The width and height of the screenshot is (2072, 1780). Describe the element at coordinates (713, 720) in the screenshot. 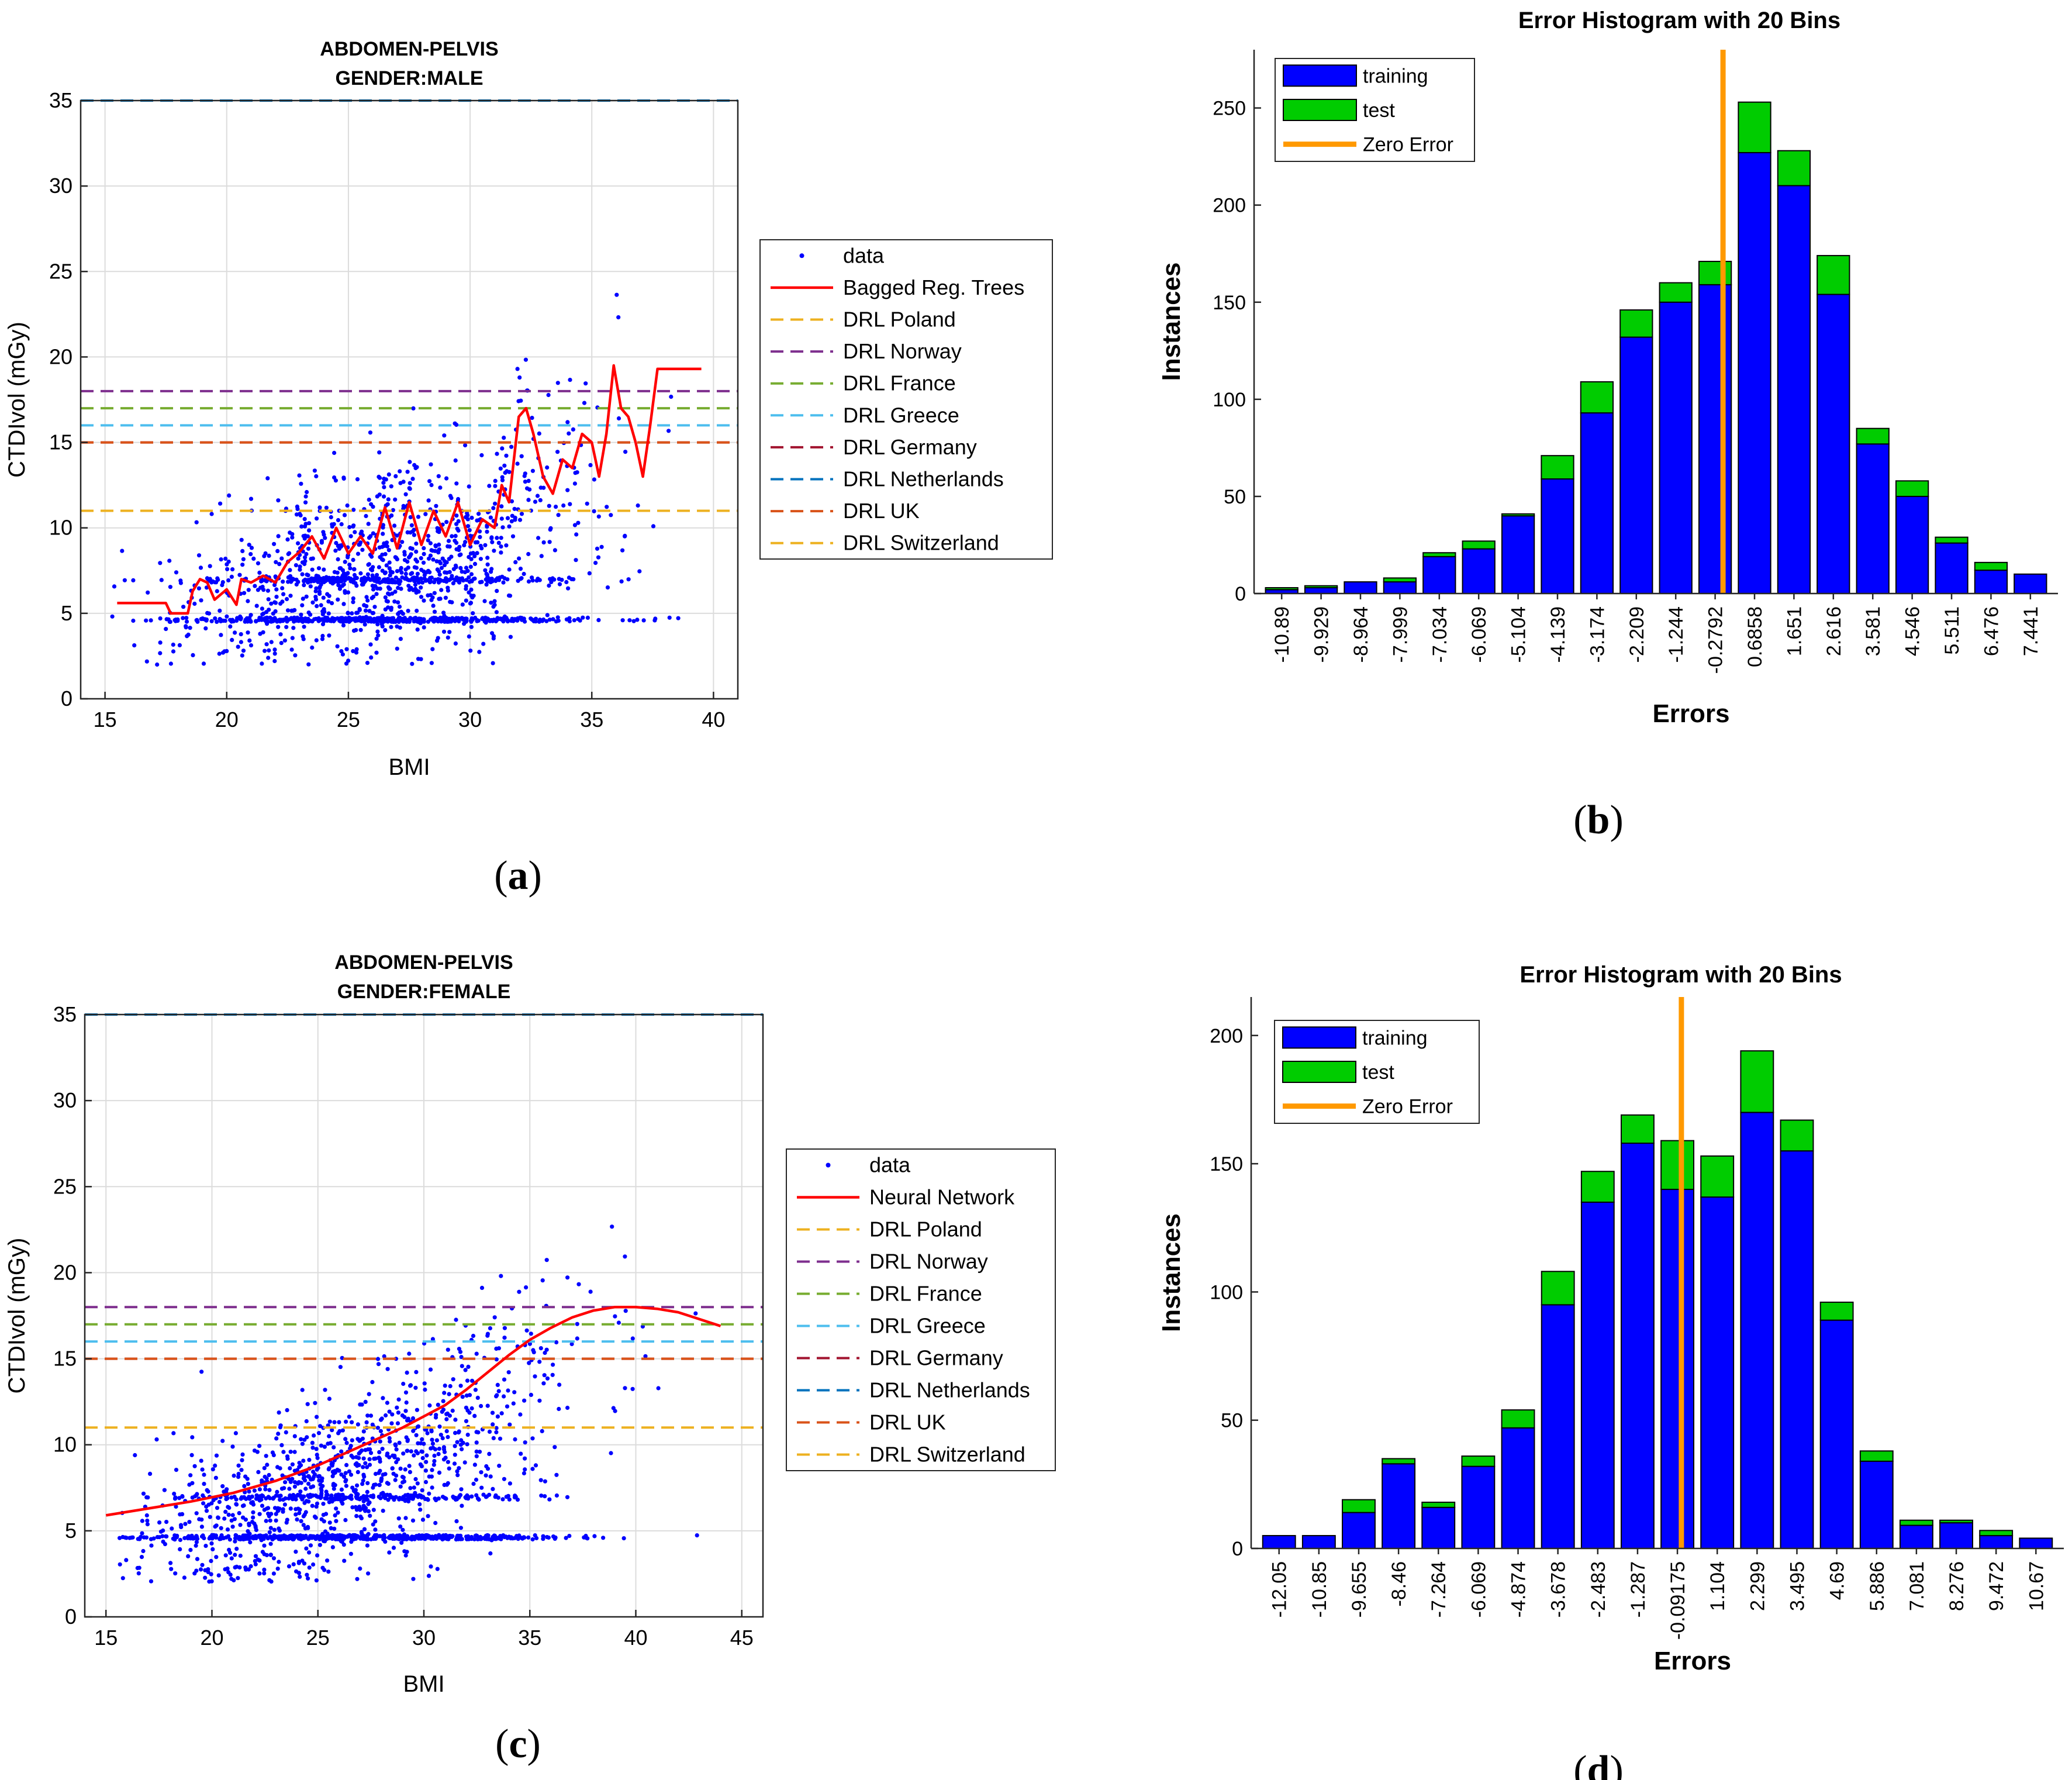

I see `x-tick-label: 40` at that location.